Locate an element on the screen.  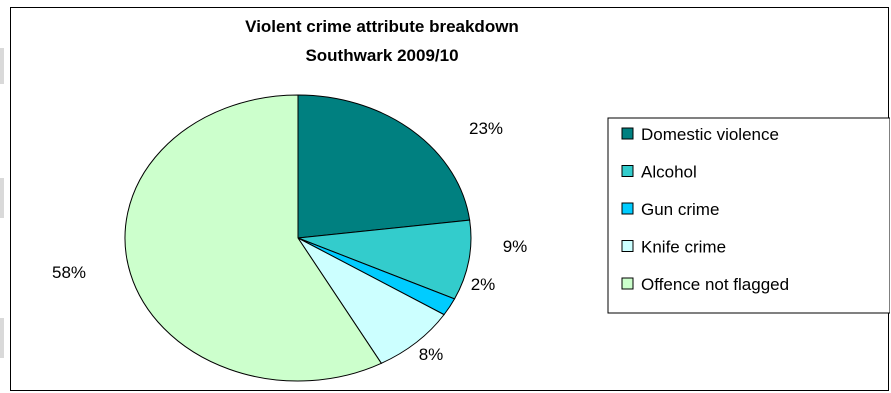
legend-swatch-alcohol is located at coordinates (627, 171).